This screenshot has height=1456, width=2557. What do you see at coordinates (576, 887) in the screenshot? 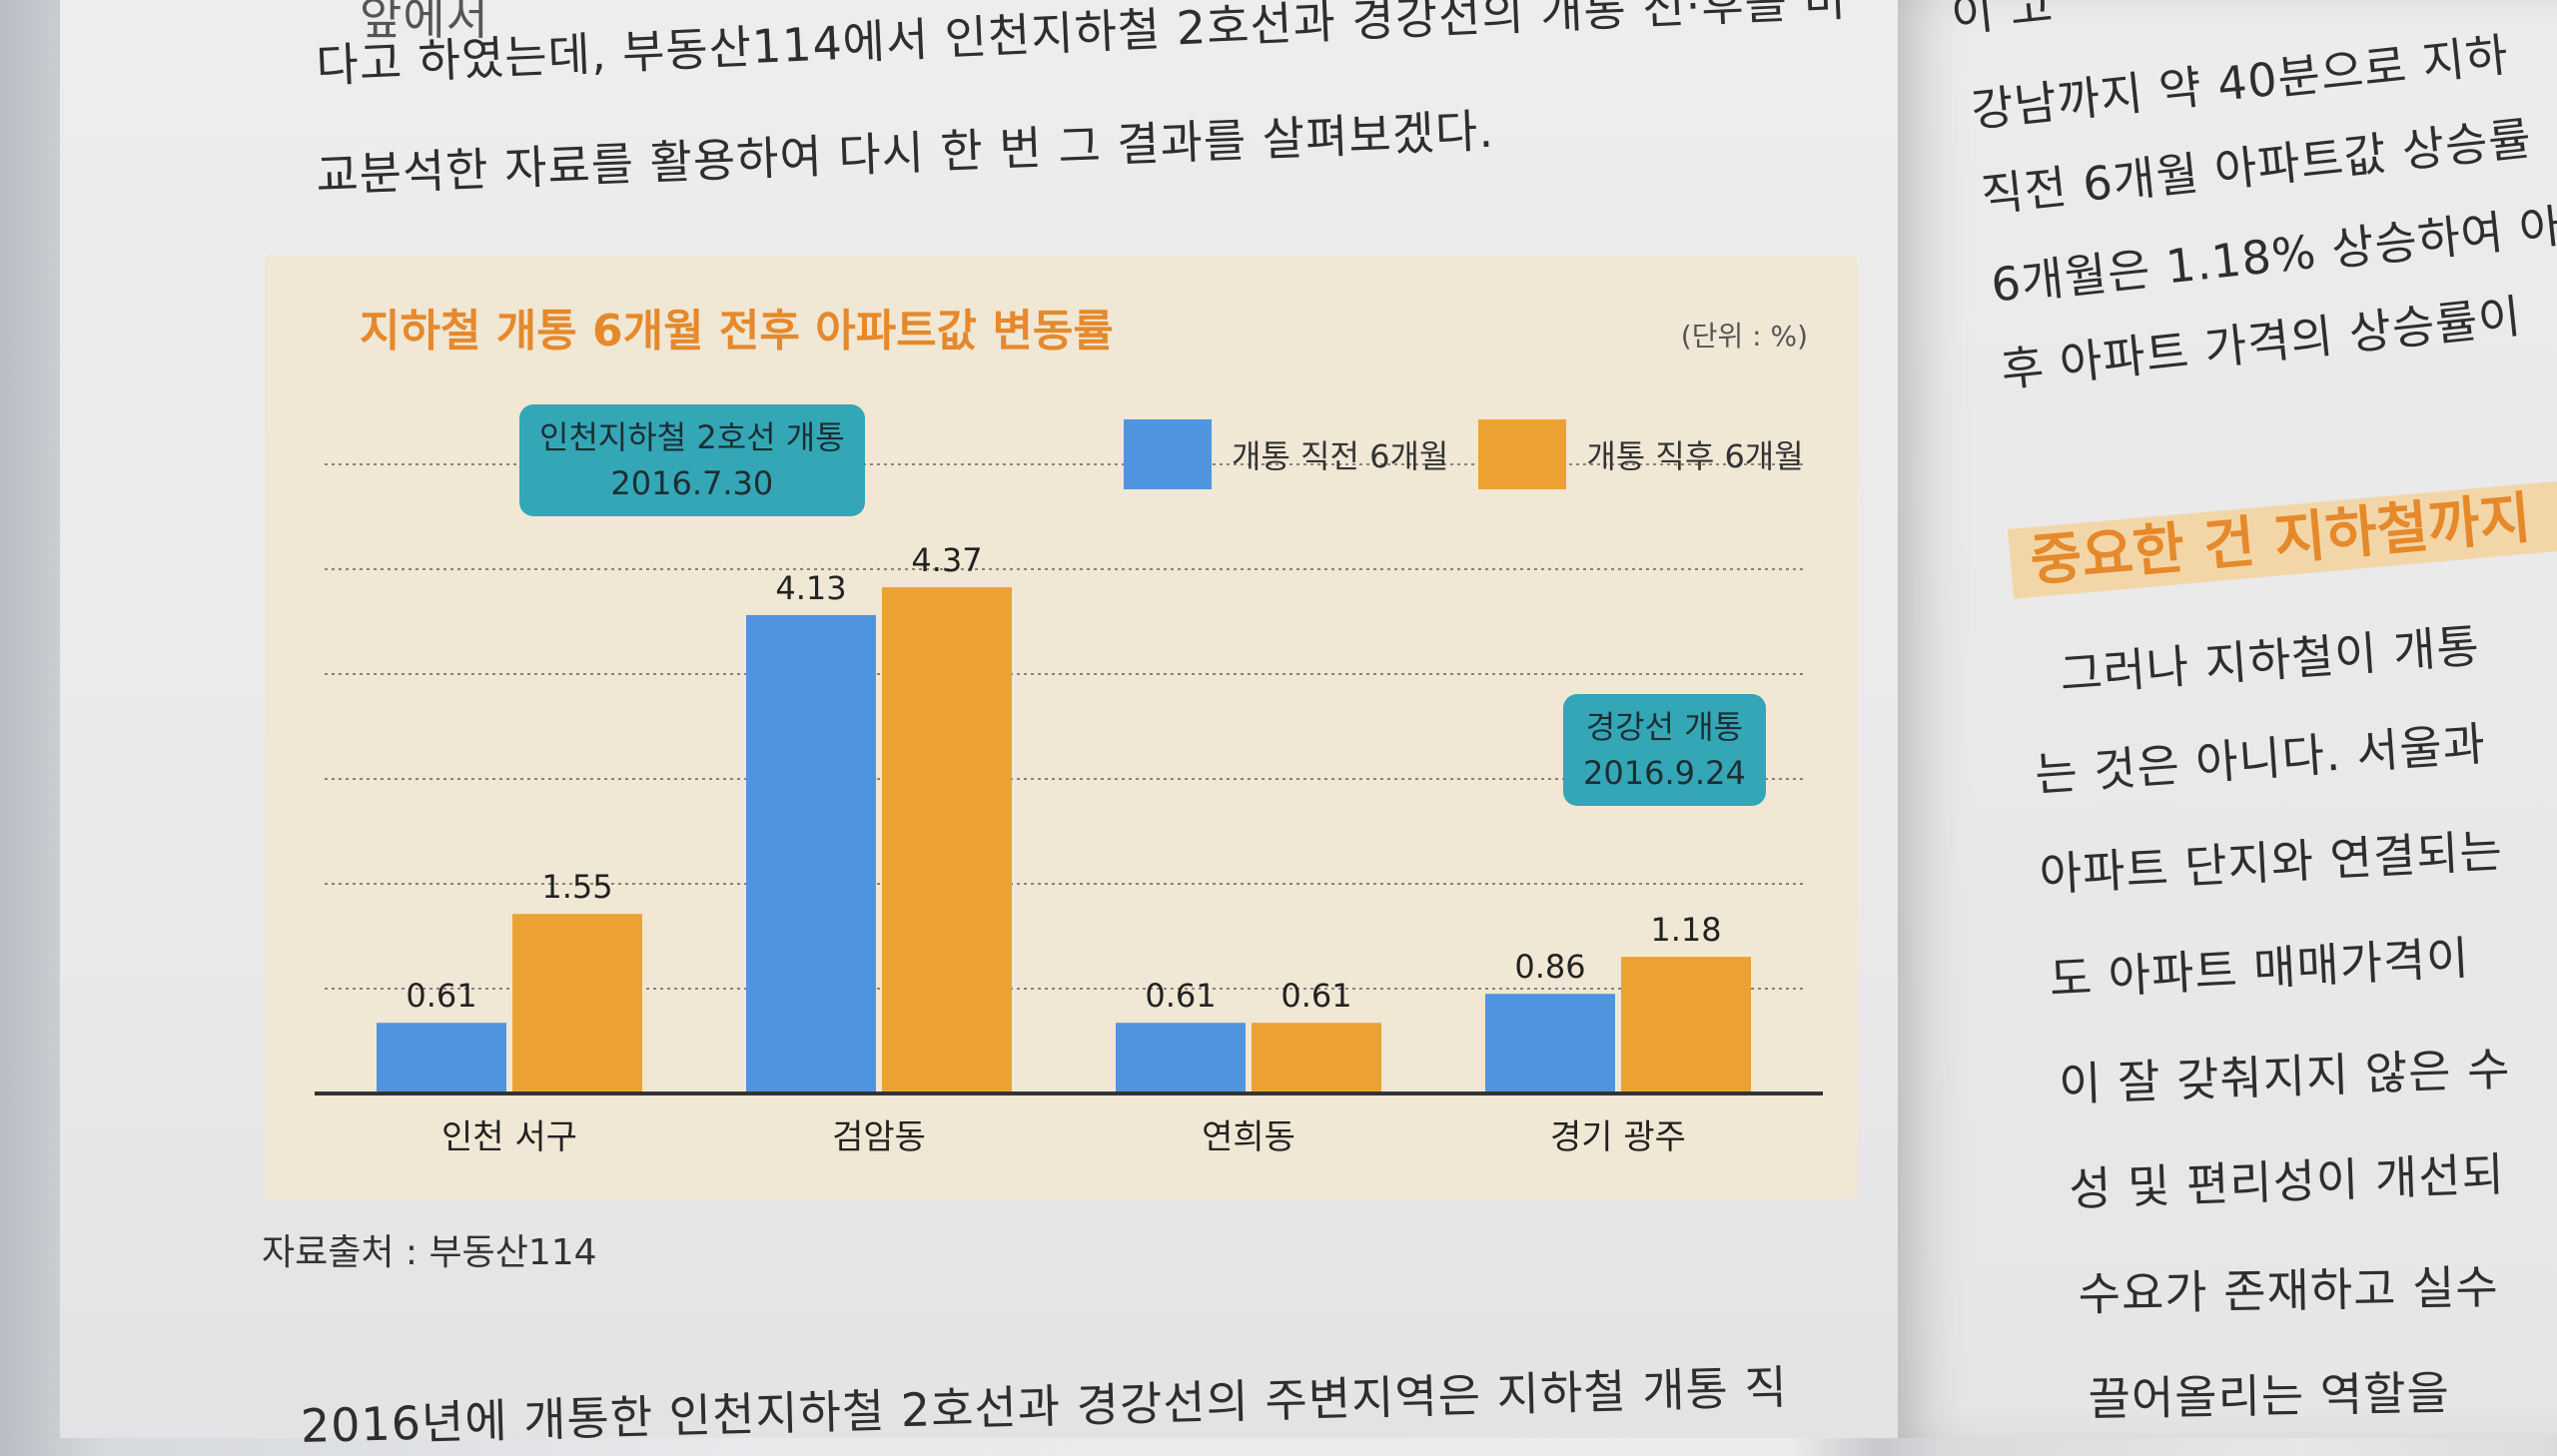
I see `value-label: 1.55` at bounding box center [576, 887].